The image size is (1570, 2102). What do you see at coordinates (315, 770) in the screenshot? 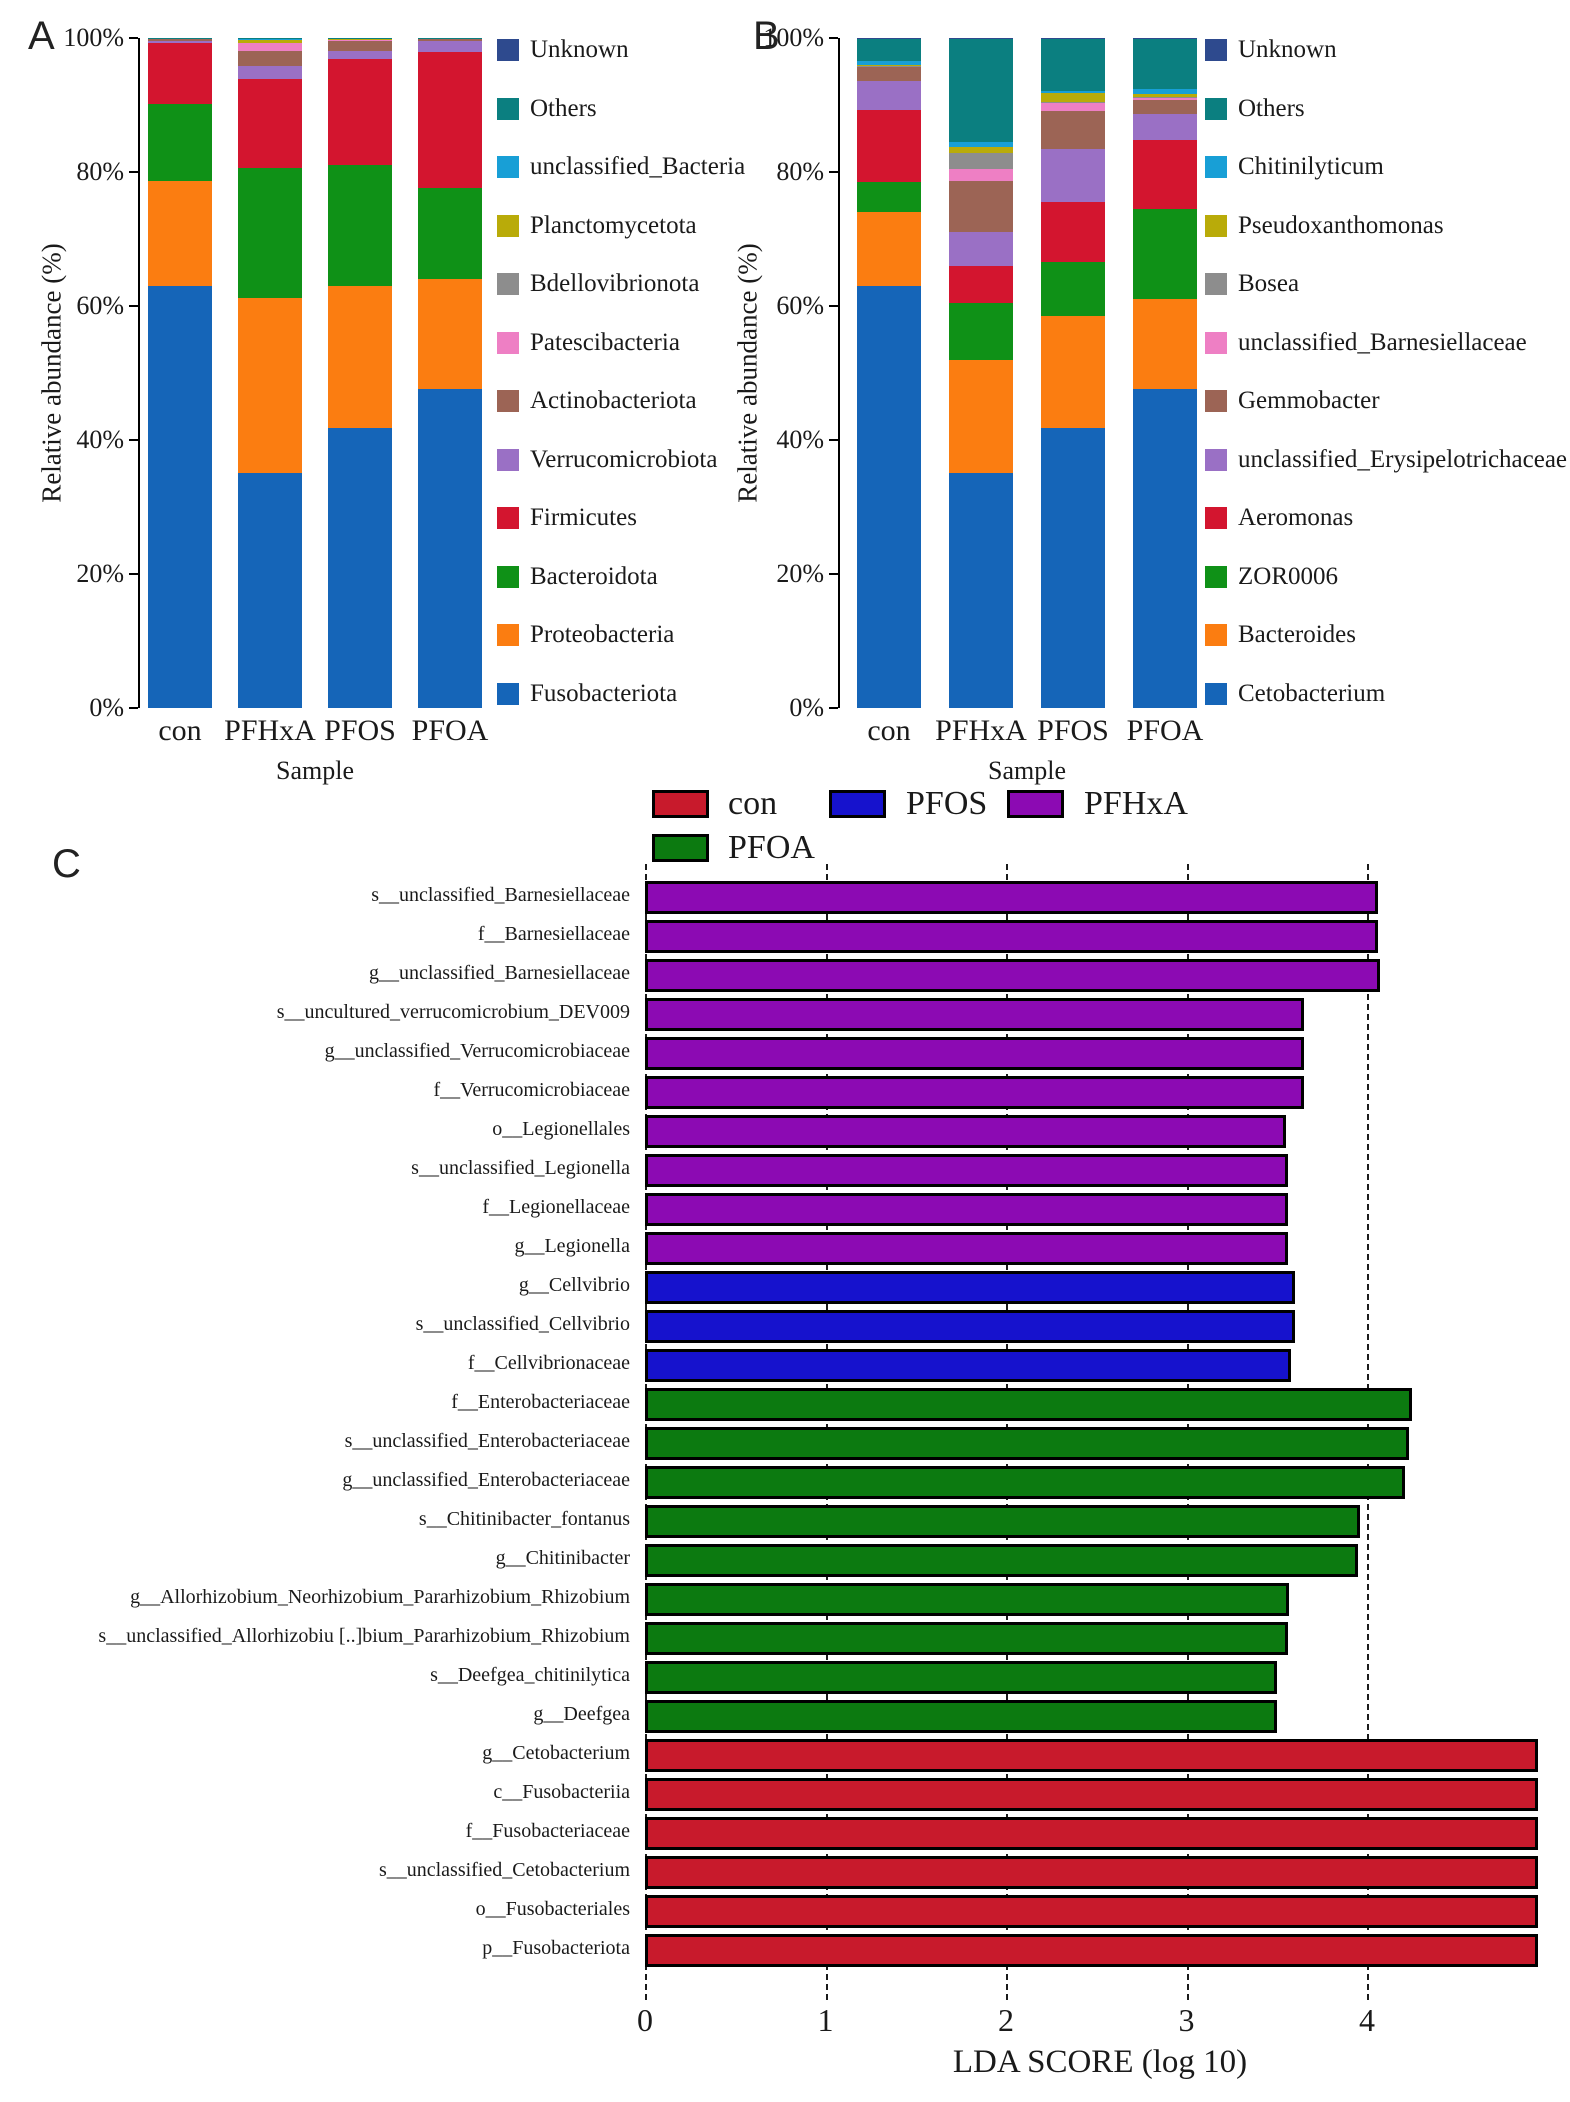
I see `panel-a-x-axis-title: Sample` at bounding box center [315, 770].